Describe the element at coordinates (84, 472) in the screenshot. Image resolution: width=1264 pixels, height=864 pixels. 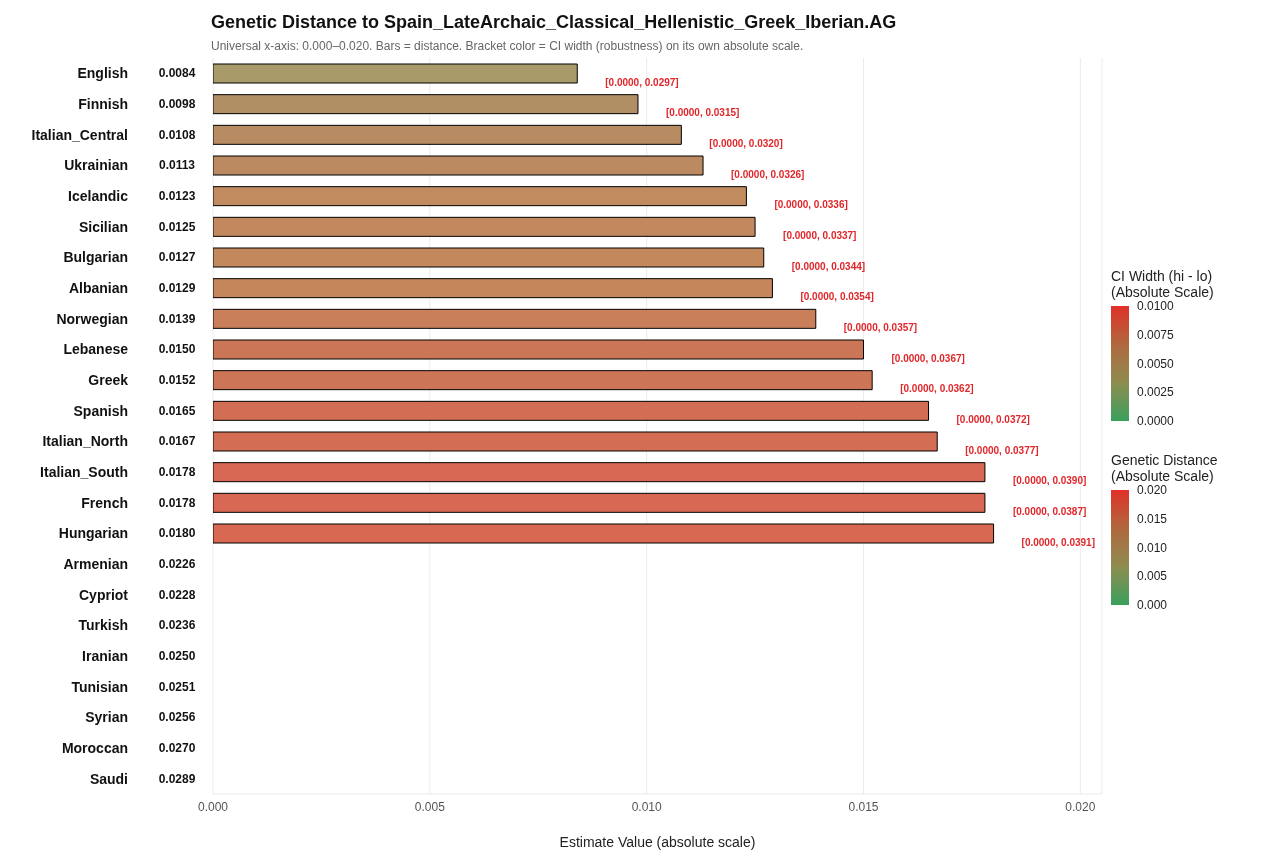
I see `y-tick-label: Italian_South` at that location.